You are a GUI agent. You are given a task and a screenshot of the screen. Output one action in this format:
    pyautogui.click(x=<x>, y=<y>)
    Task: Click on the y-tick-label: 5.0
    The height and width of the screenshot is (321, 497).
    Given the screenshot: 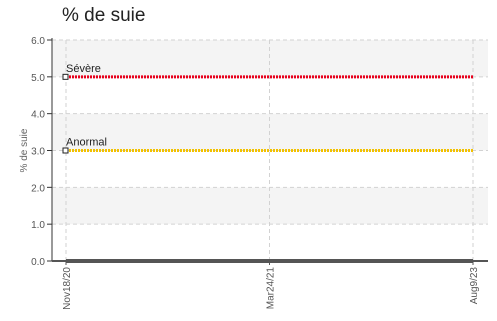 What is the action you would take?
    pyautogui.click(x=38, y=78)
    